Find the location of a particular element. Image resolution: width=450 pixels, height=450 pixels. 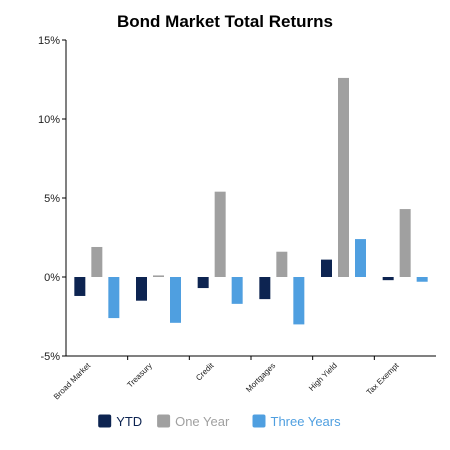

x-tick-label: High Yield is located at coordinates (323, 377).